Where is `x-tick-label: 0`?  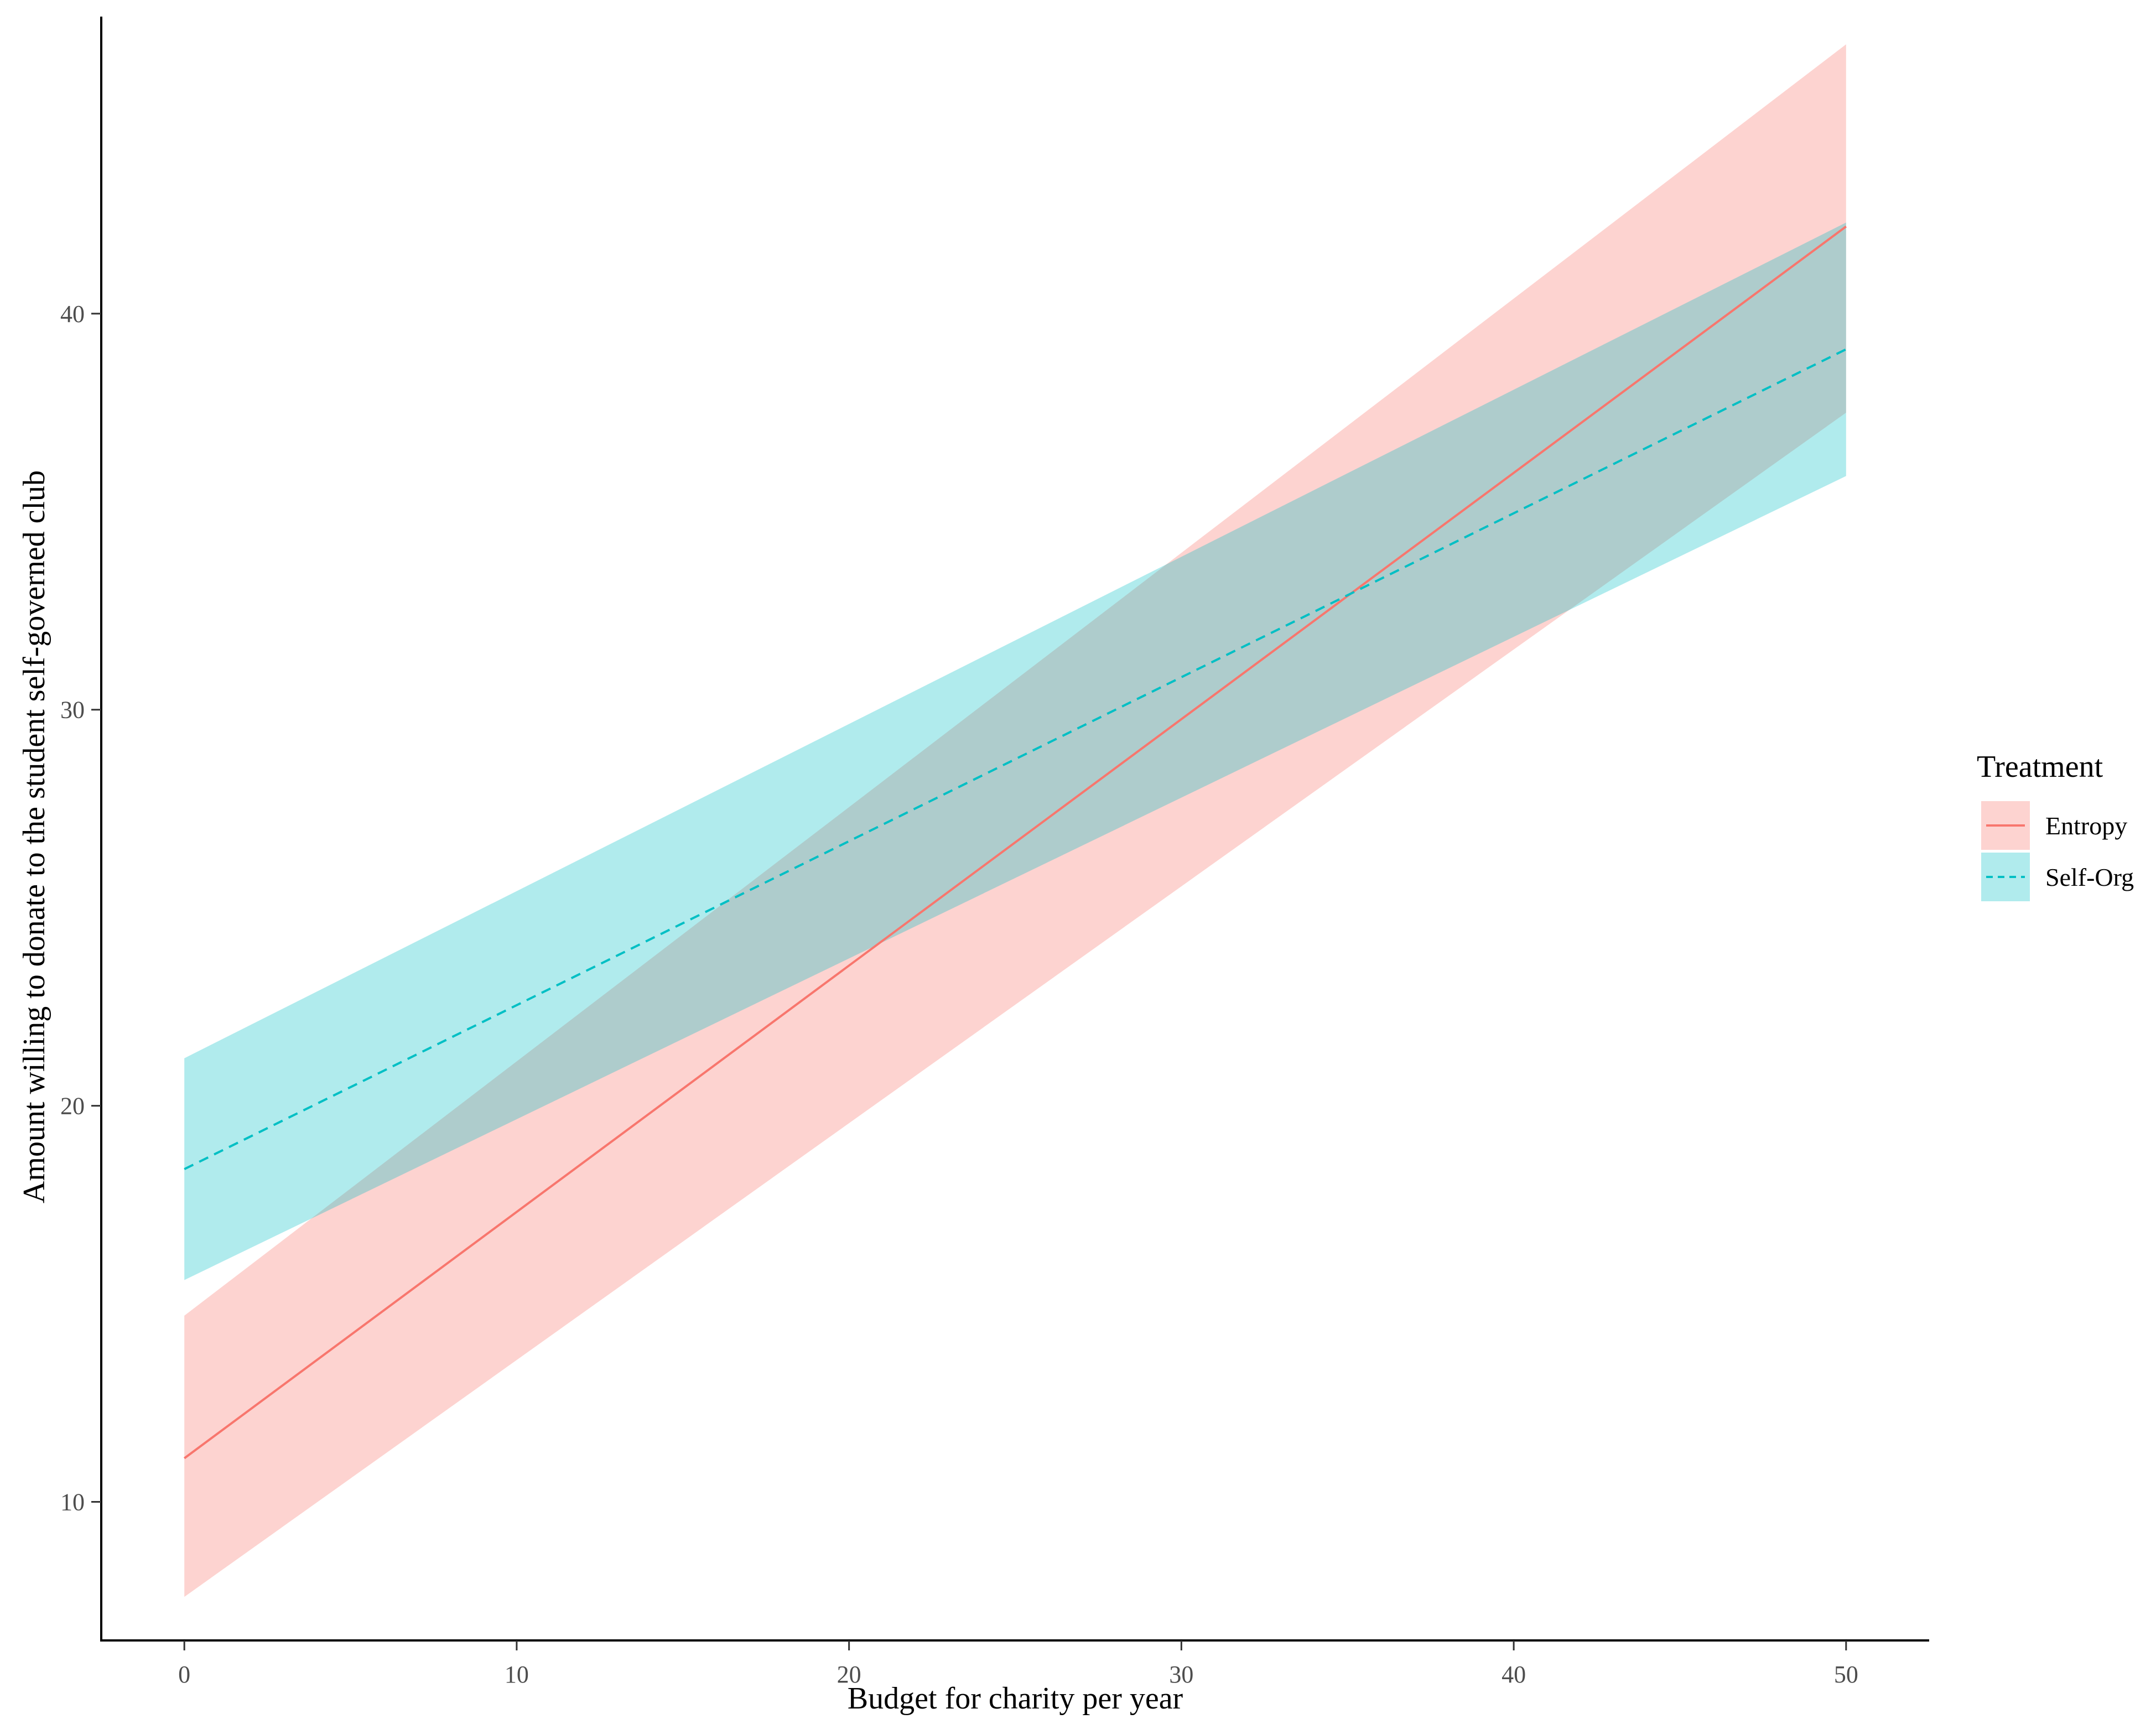 x-tick-label: 0 is located at coordinates (184, 1674).